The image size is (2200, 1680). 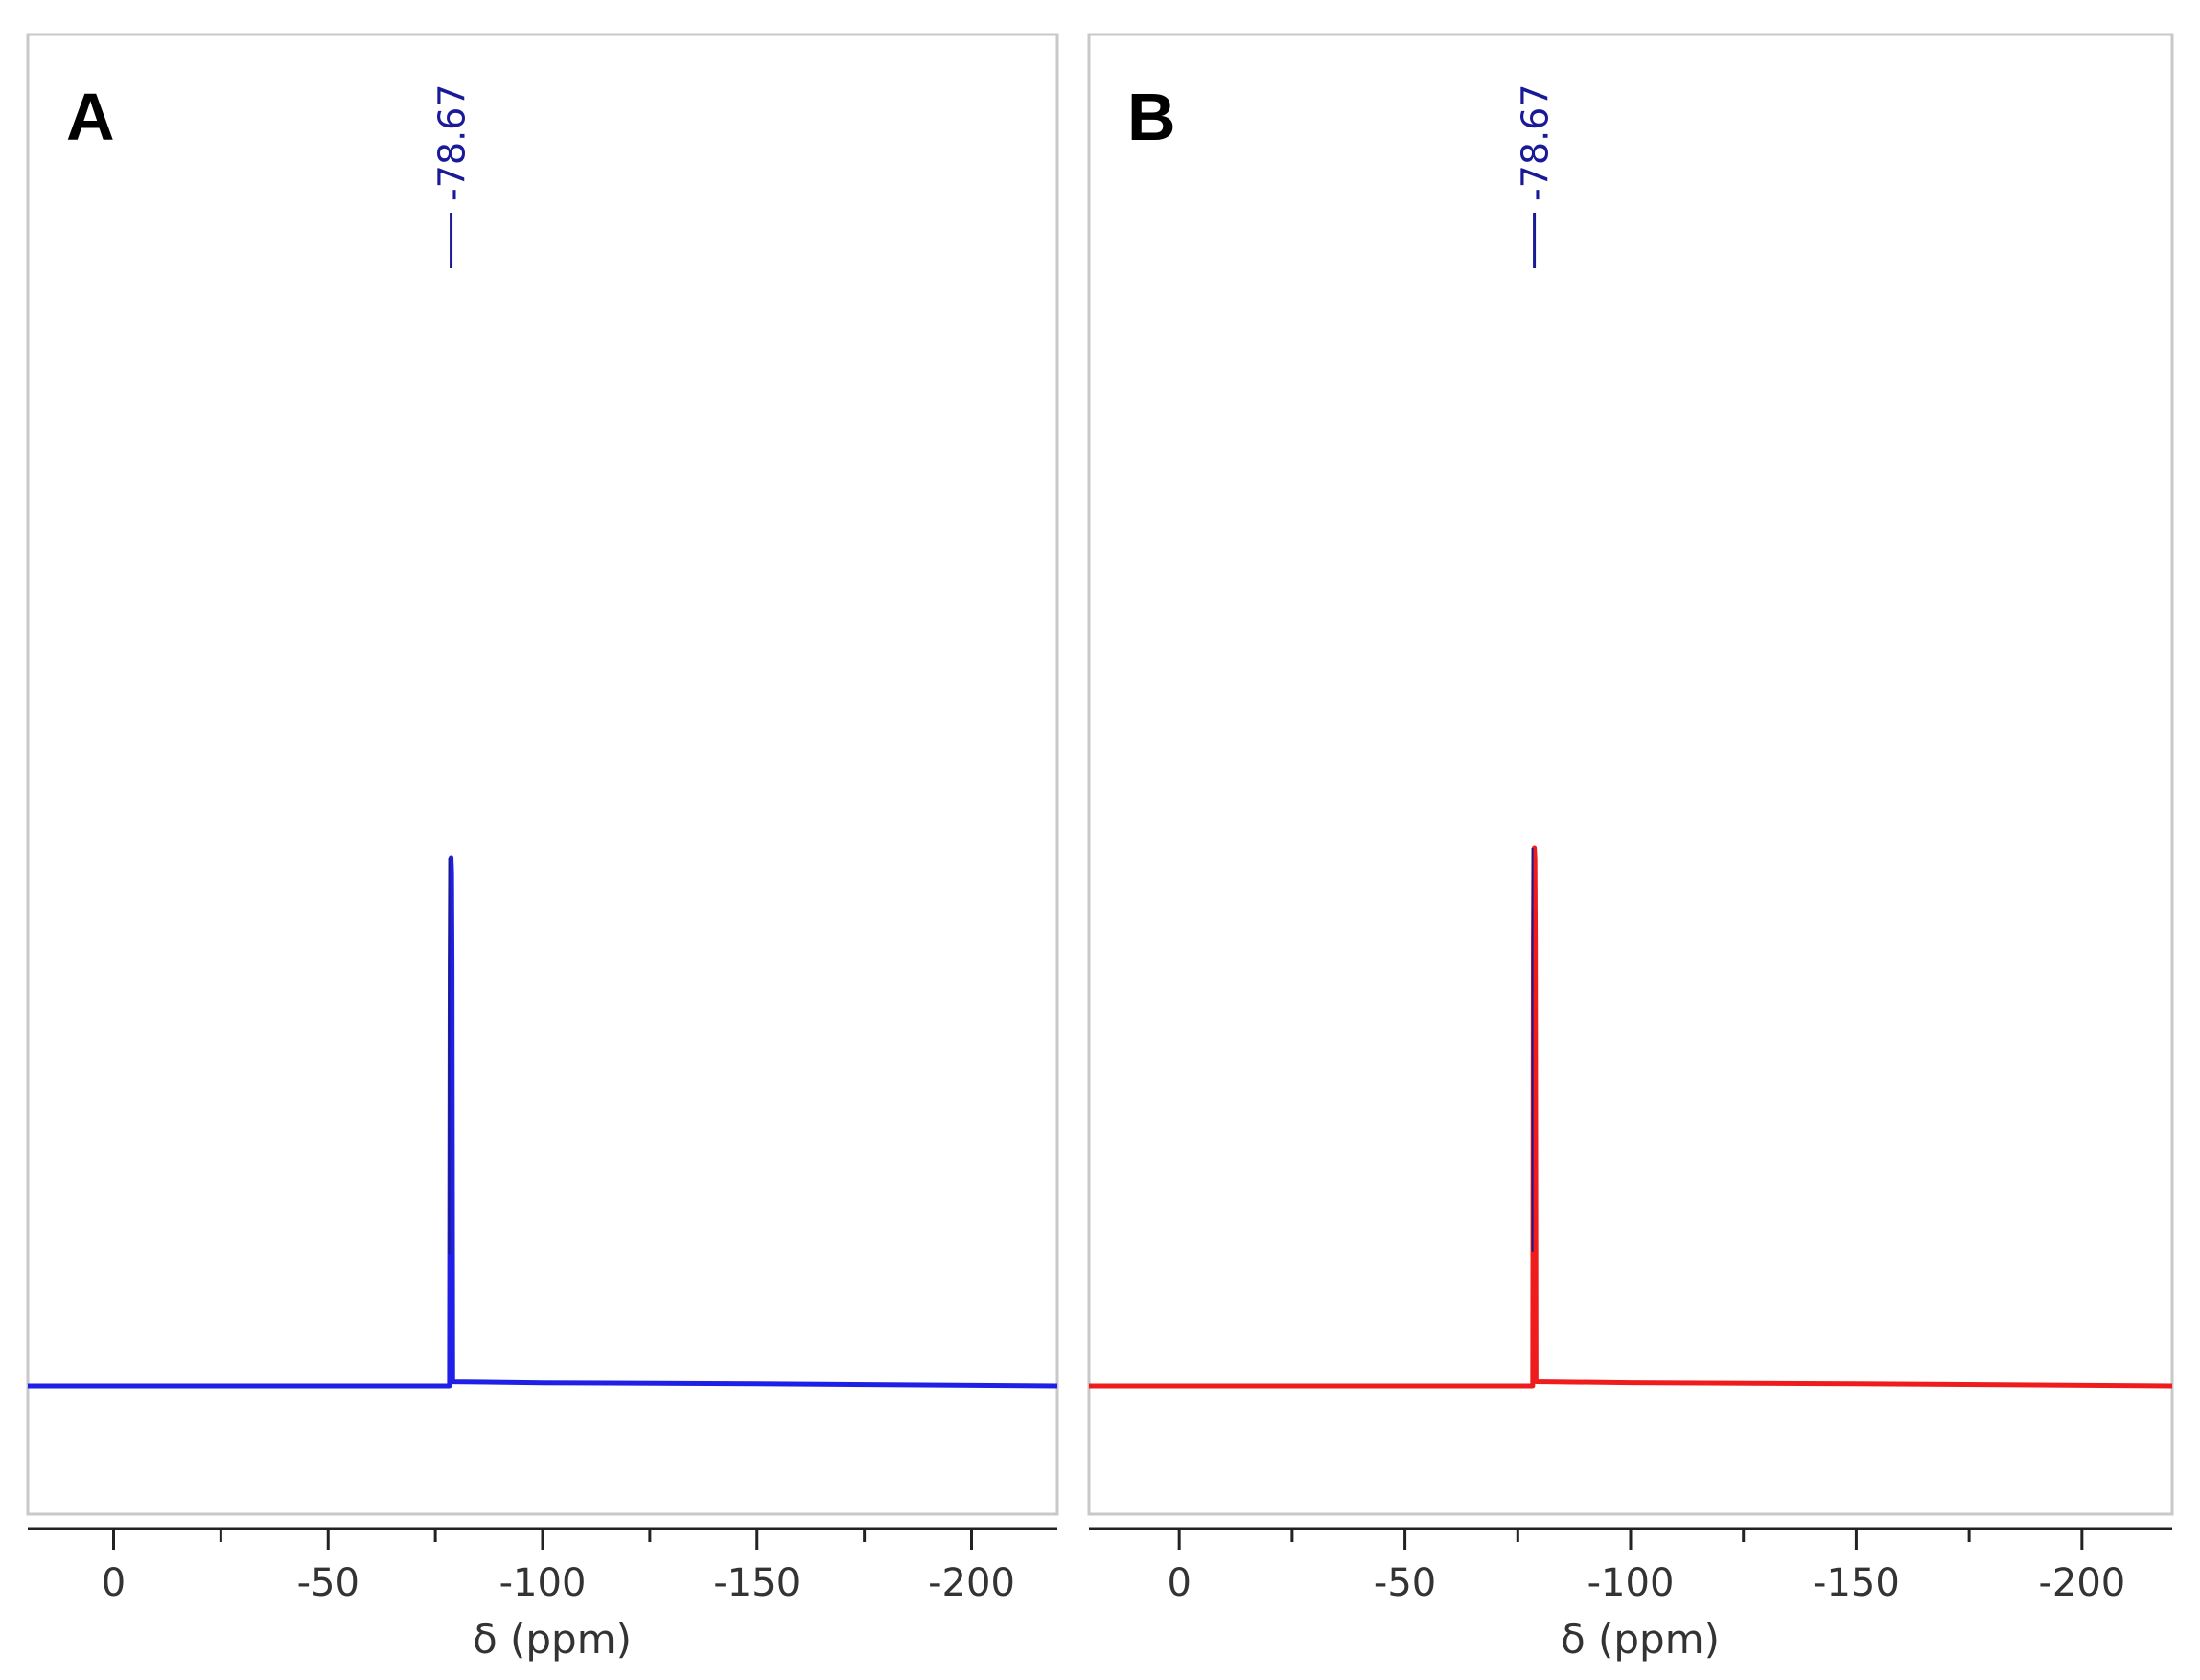 I want to click on panel-letter: A, so click(x=90, y=117).